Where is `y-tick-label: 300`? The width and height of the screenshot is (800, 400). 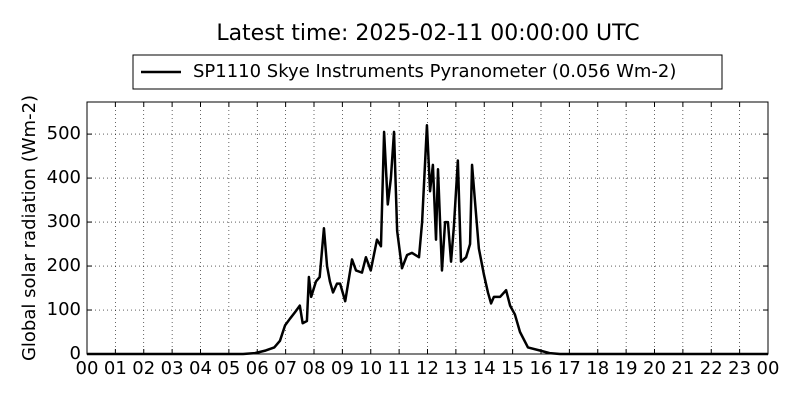 y-tick-label: 300 is located at coordinates (64, 221).